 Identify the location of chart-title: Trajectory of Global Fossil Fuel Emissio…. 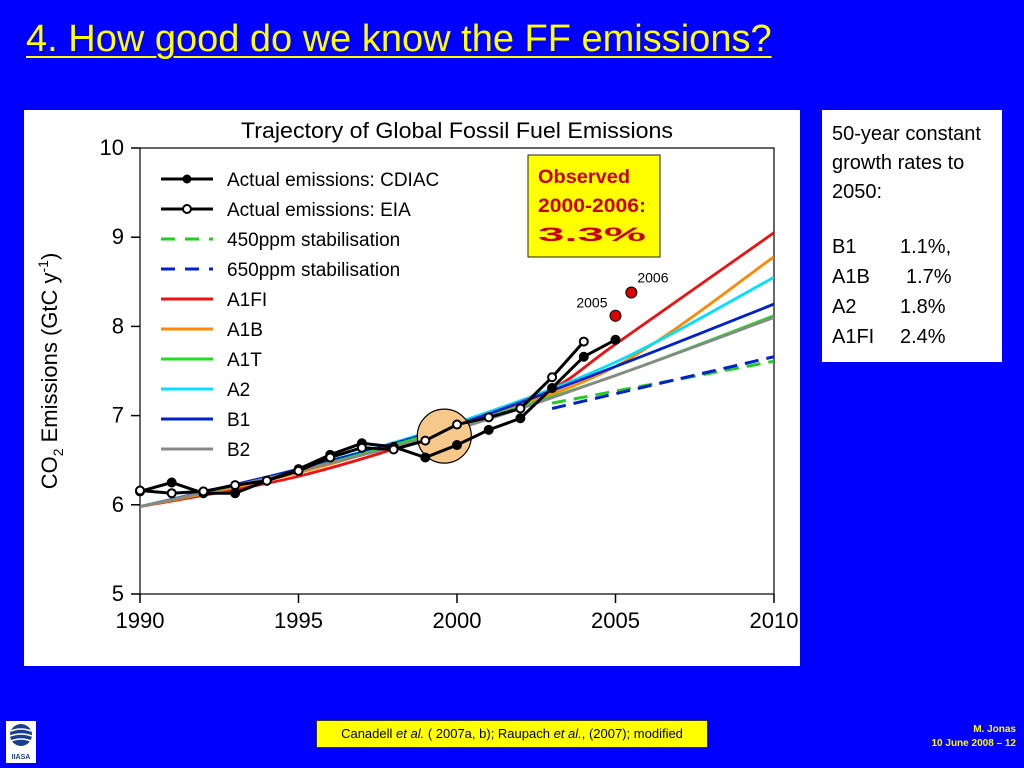
(457, 130).